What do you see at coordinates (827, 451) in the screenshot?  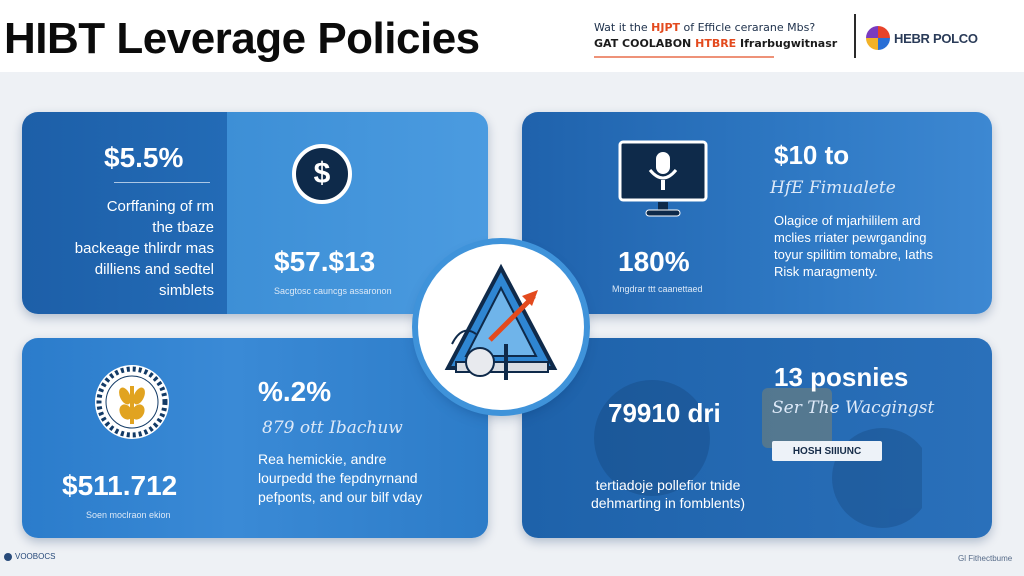 I see `host-chip: HOSH SIIIUNC` at bounding box center [827, 451].